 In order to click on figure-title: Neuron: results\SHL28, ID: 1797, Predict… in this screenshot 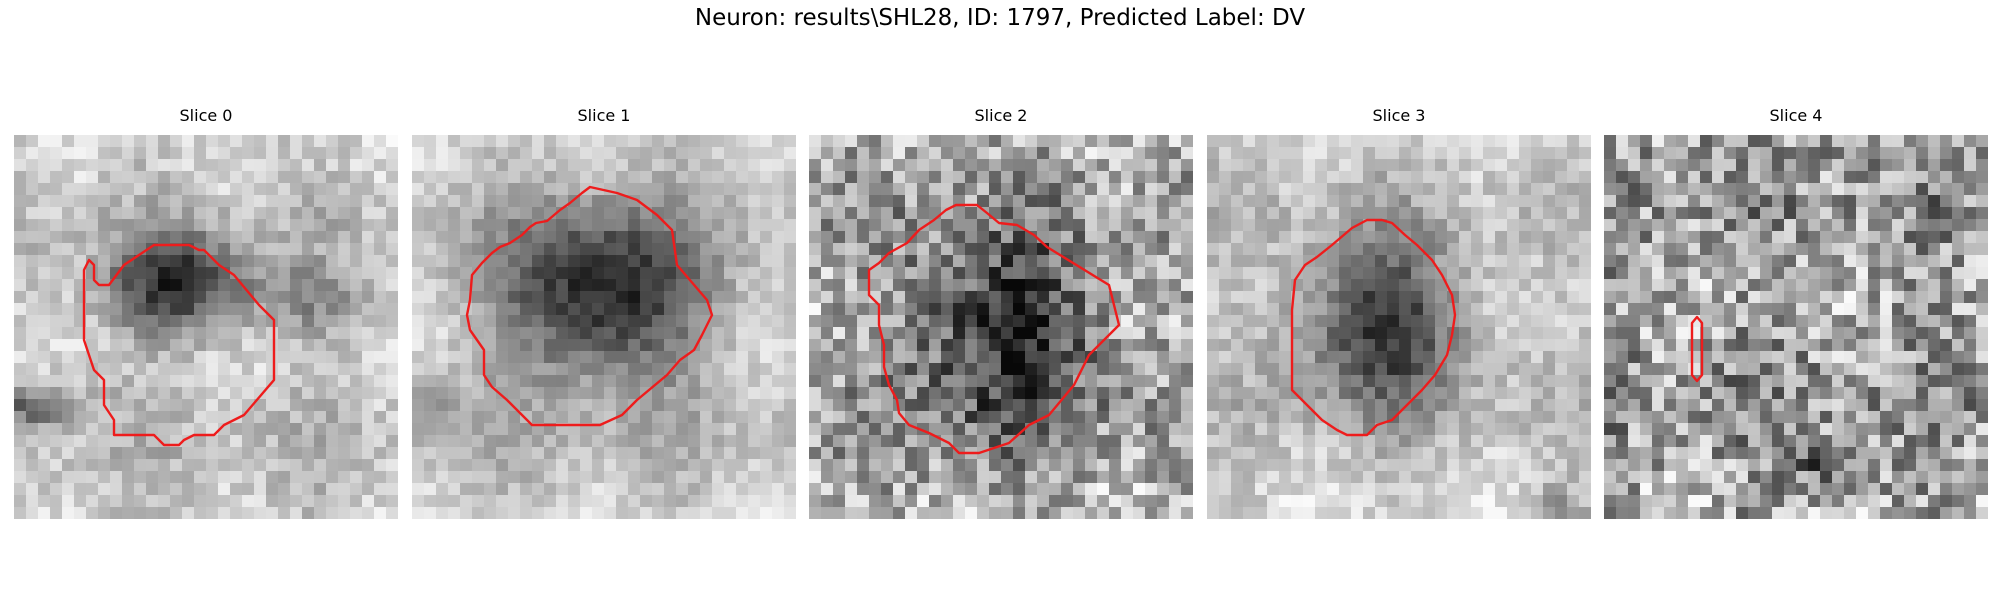, I will do `click(1000, 18)`.